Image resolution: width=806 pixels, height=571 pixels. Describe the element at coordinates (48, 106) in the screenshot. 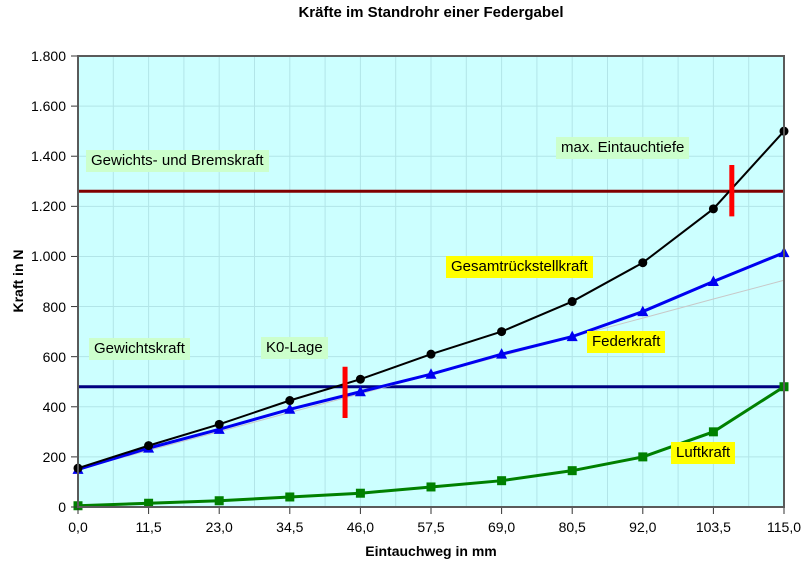

I see `y-tick-label: 1.600` at that location.